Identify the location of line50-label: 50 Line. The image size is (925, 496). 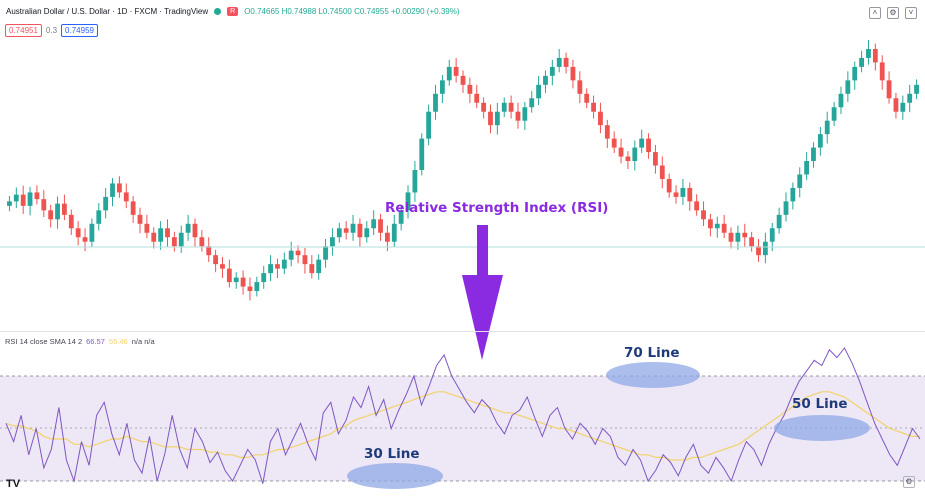
(820, 404).